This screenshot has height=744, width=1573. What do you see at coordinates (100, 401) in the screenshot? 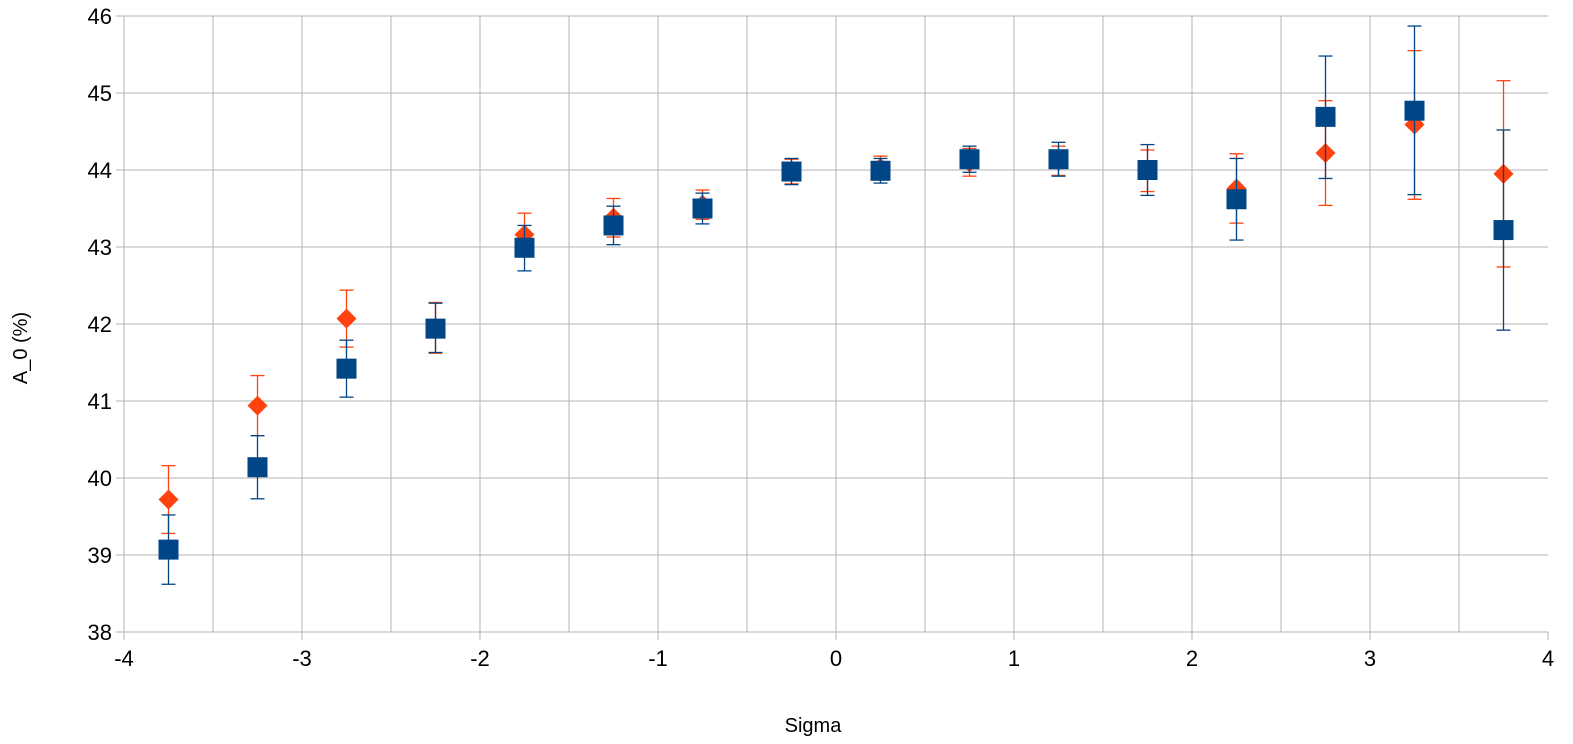
I see `y-tick-label: 41` at bounding box center [100, 401].